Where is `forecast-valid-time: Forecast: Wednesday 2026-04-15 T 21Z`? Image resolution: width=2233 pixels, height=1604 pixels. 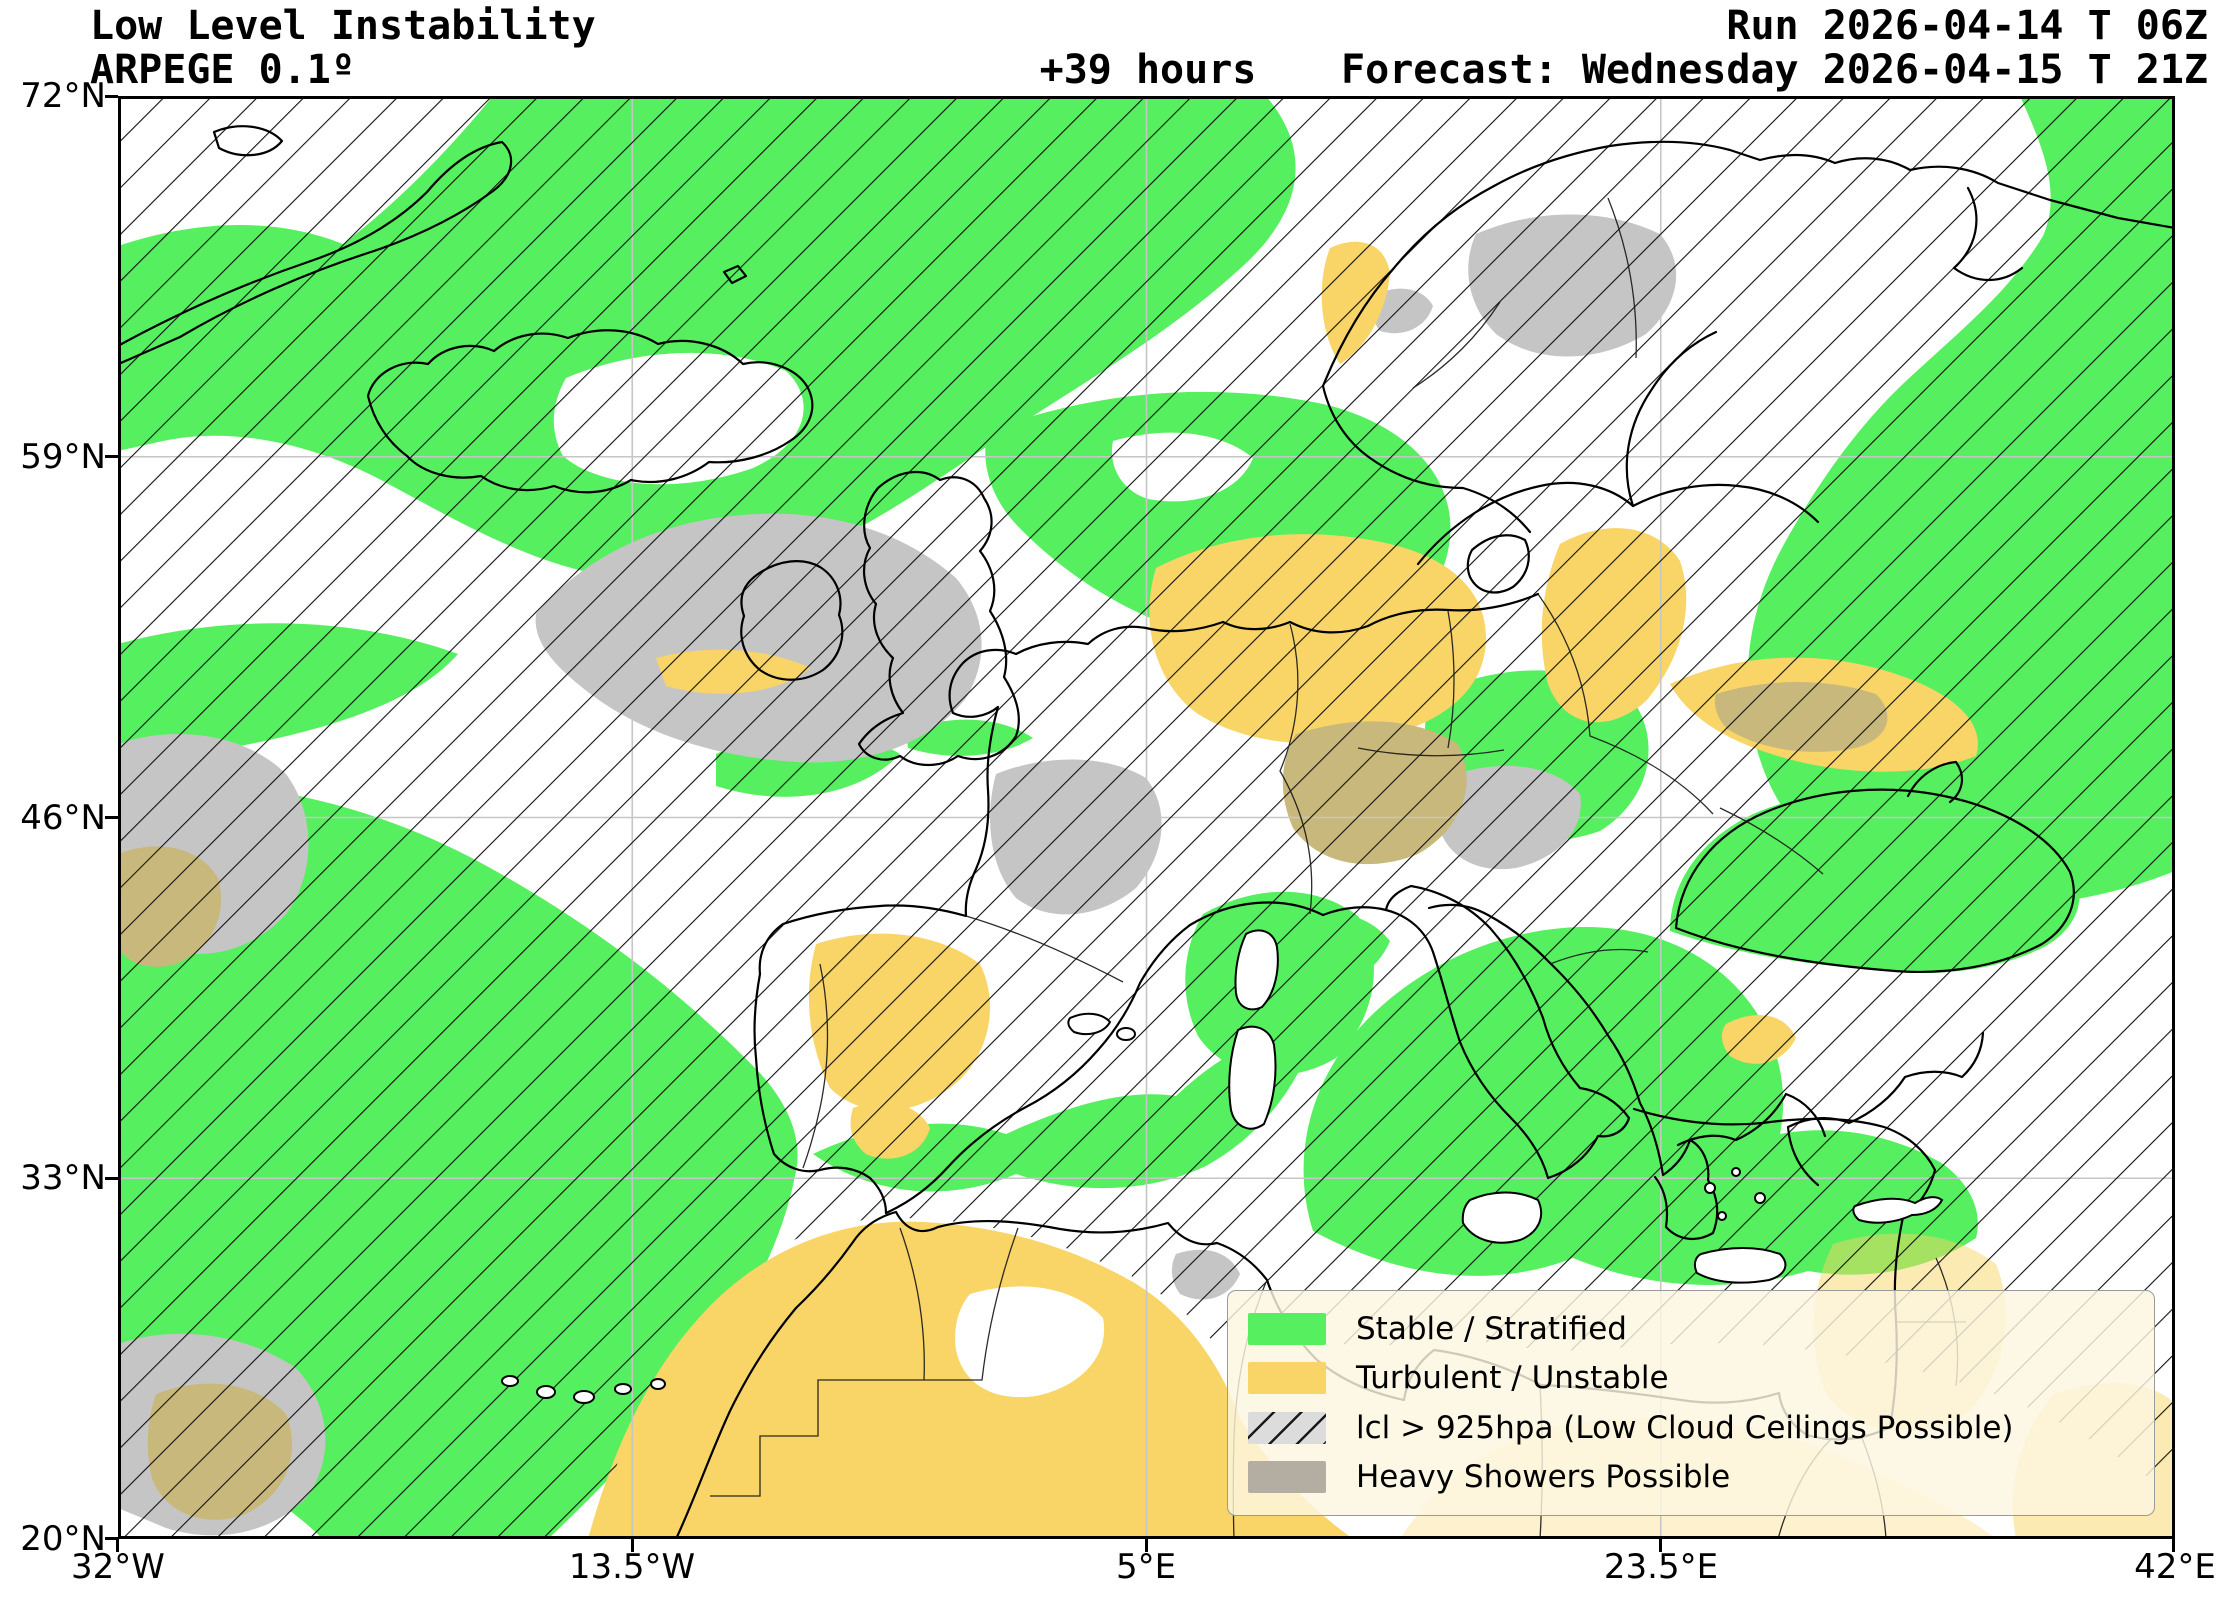
forecast-valid-time: Forecast: Wednesday 2026-04-15 T 21Z is located at coordinates (1774, 70).